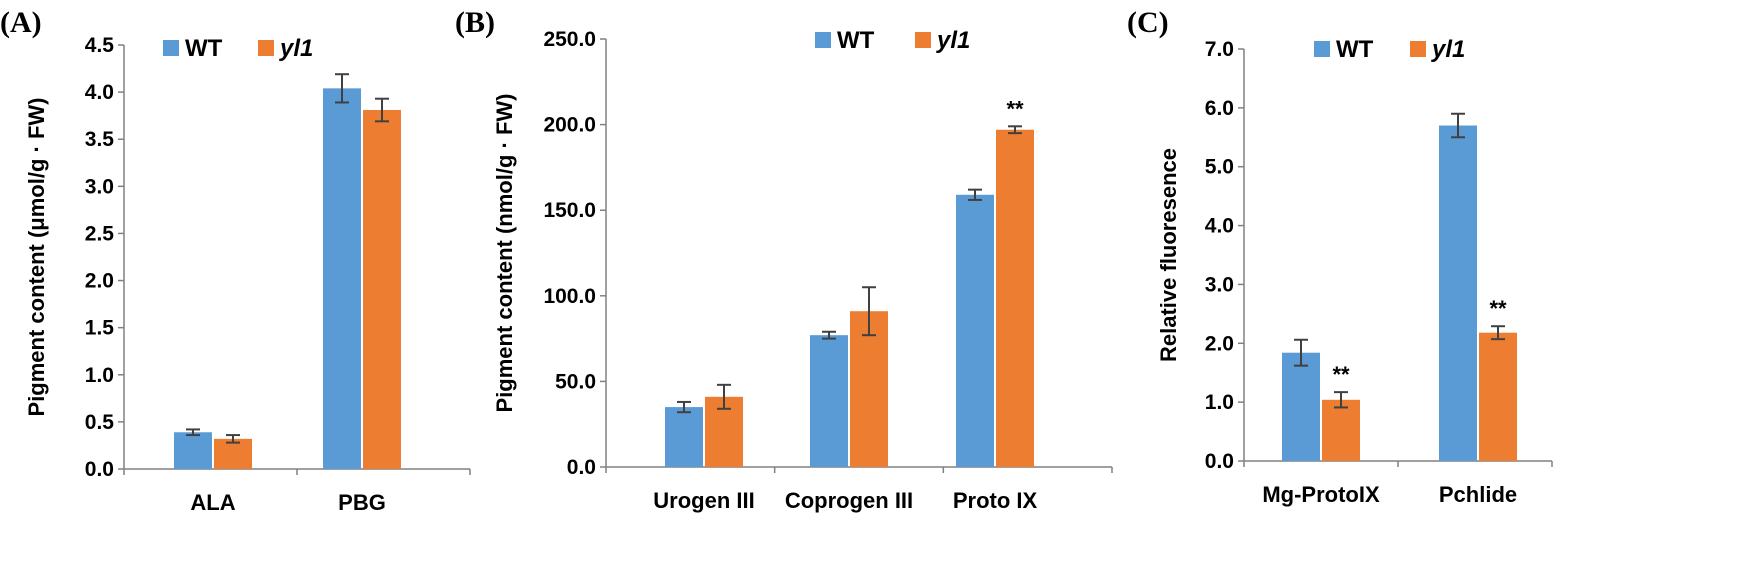 This screenshot has width=1755, height=575. I want to click on y-tick-label: 4.5, so click(100, 45).